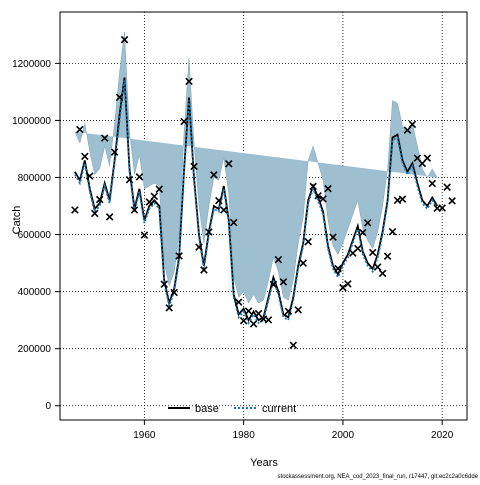 The height and width of the screenshot is (485, 480). Describe the element at coordinates (442, 435) in the screenshot. I see `x-tick-label: 2020` at that location.